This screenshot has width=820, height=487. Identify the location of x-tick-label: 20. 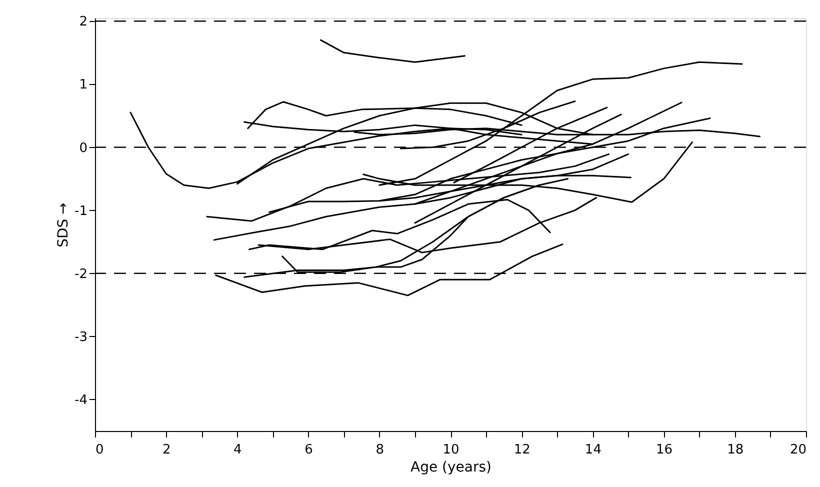
(798, 450).